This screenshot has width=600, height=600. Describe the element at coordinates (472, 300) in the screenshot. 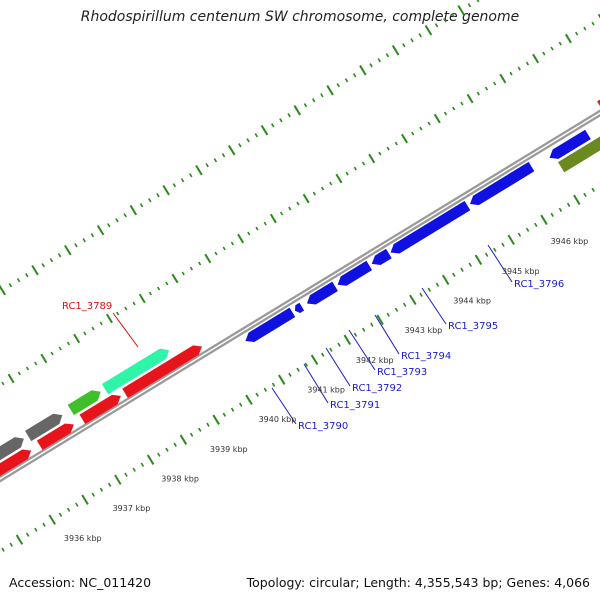

I see `scale-label: 3944 kbp` at that location.